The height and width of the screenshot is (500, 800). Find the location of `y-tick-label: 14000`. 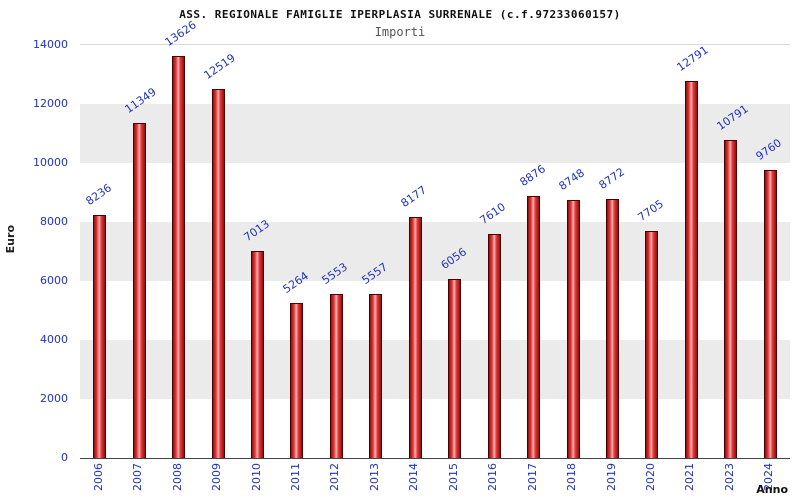

y-tick-label: 14000 is located at coordinates (50, 44).